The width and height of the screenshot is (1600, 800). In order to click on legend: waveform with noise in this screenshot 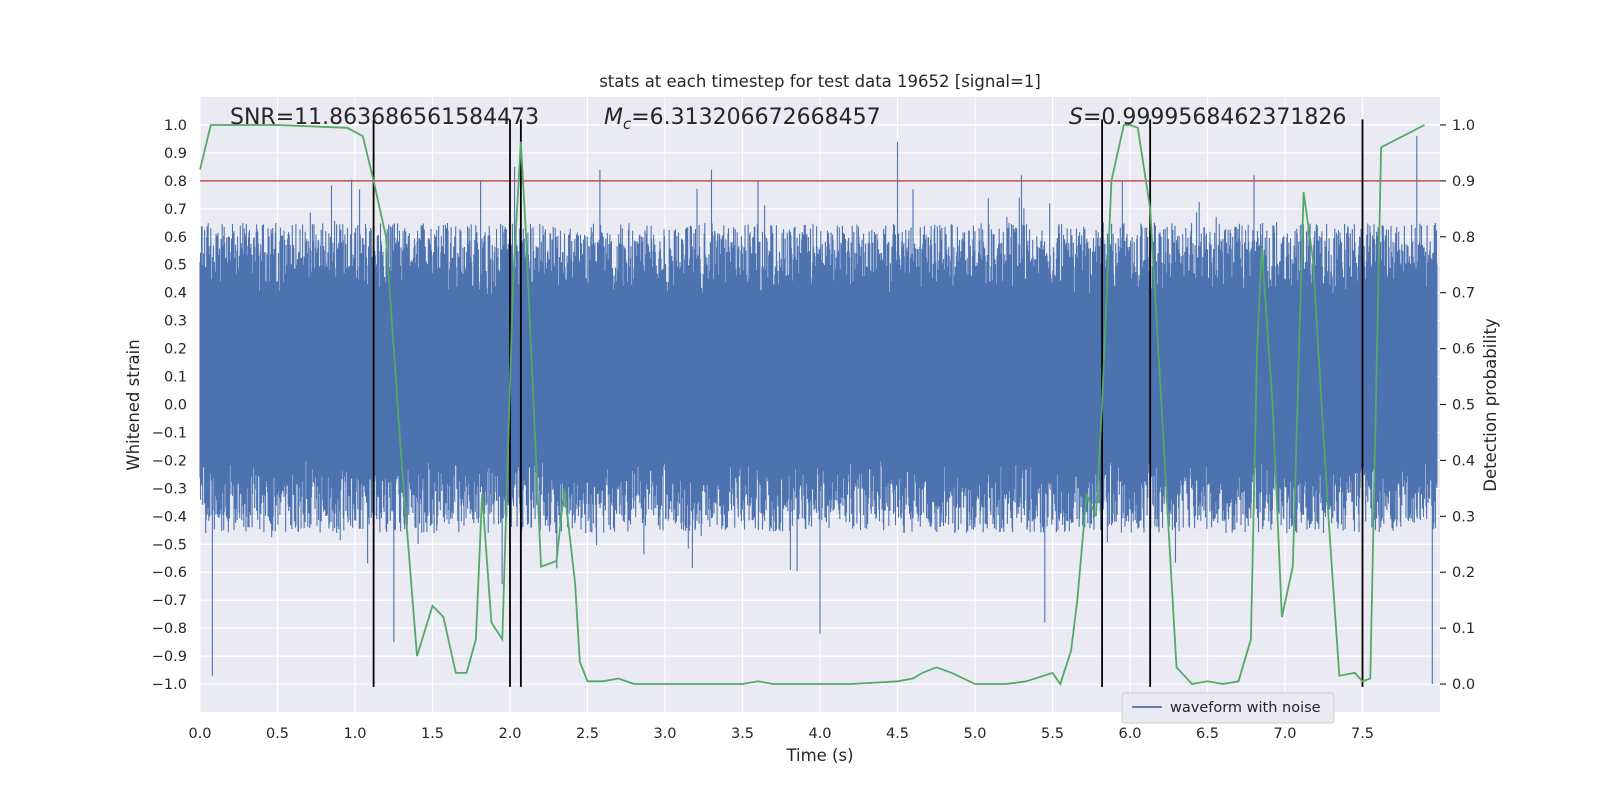, I will do `click(1228, 708)`.